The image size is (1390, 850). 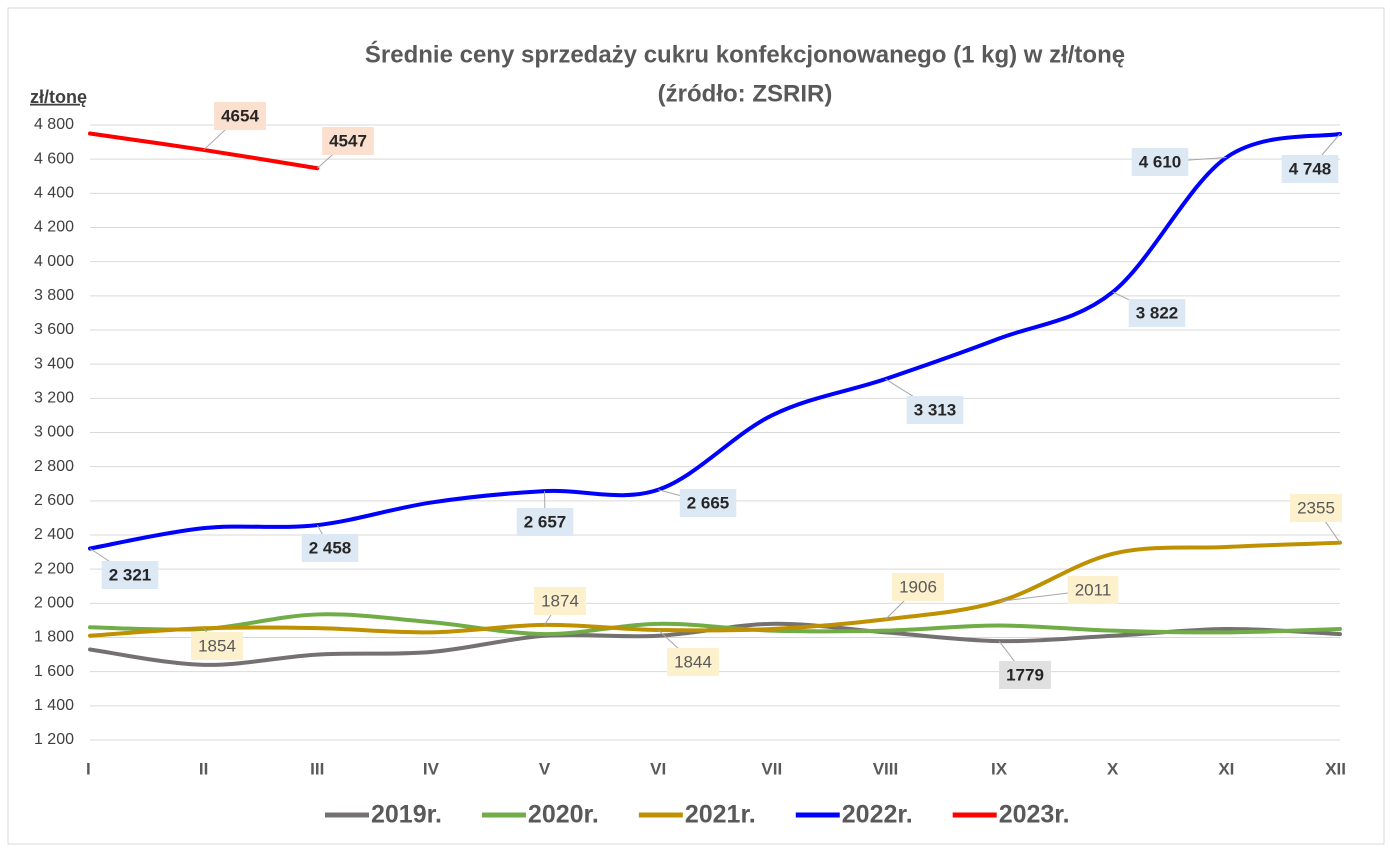 What do you see at coordinates (545, 768) in the screenshot?
I see `x-tick-label: V` at bounding box center [545, 768].